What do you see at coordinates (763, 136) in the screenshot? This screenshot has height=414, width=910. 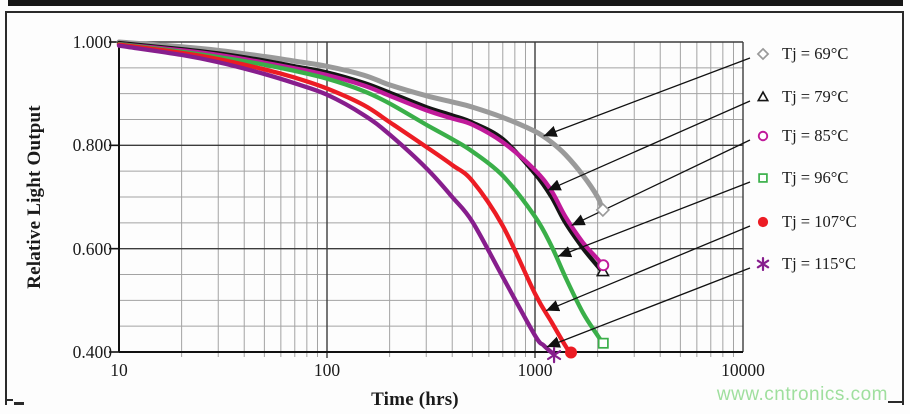 I see `legend-marker-85c` at bounding box center [763, 136].